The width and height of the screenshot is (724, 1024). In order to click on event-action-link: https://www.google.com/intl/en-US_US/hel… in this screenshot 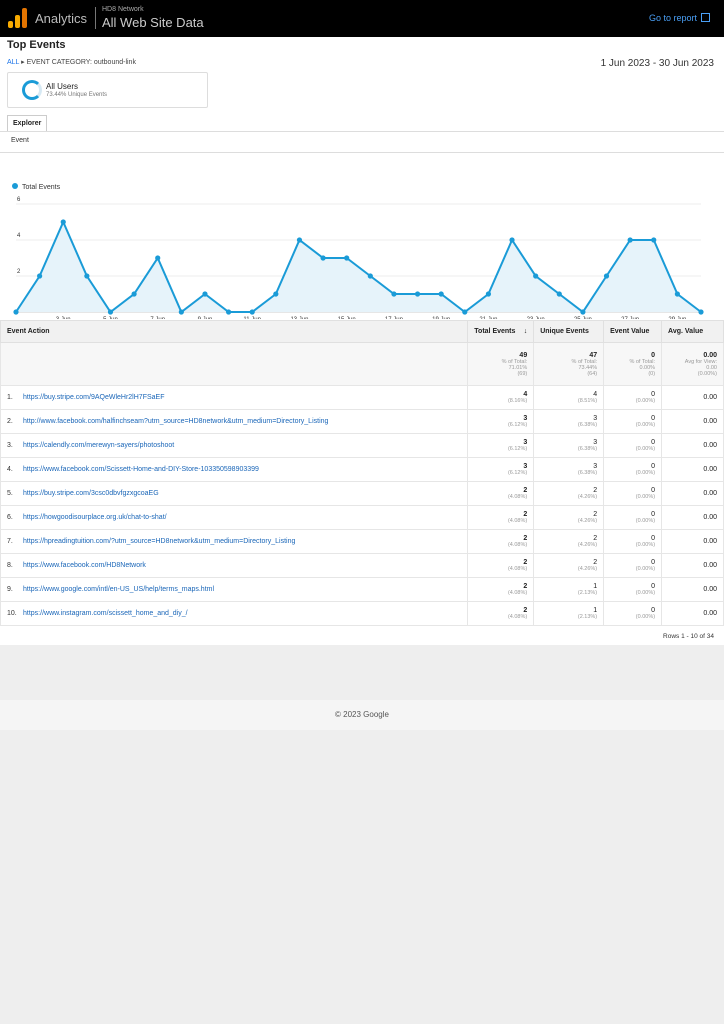, I will do `click(119, 589)`.